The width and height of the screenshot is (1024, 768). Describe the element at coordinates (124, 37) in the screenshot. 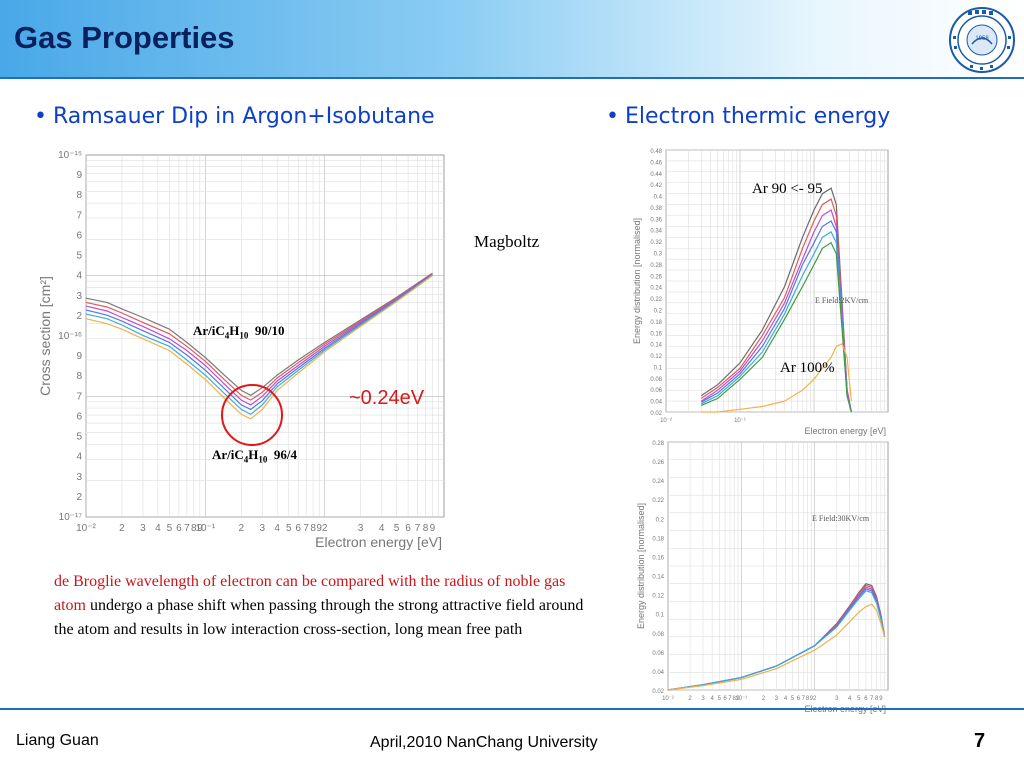

I see `slide-title: Gas Properties` at that location.